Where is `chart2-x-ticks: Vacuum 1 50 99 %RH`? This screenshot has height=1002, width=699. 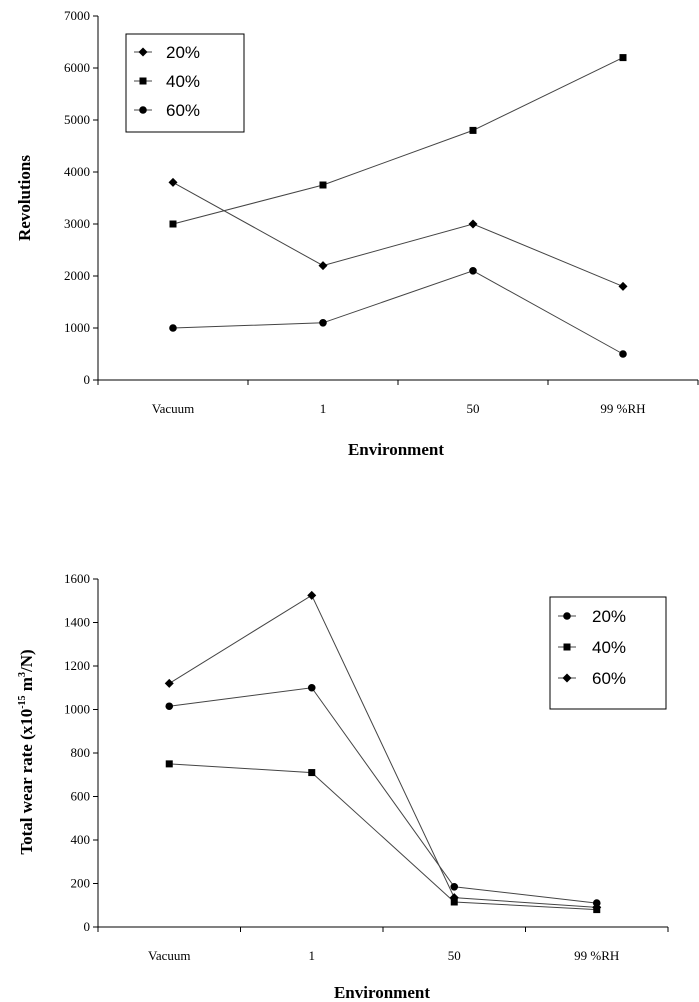
chart2-x-ticks: Vacuum 1 50 99 %RH is located at coordinates (383, 945).